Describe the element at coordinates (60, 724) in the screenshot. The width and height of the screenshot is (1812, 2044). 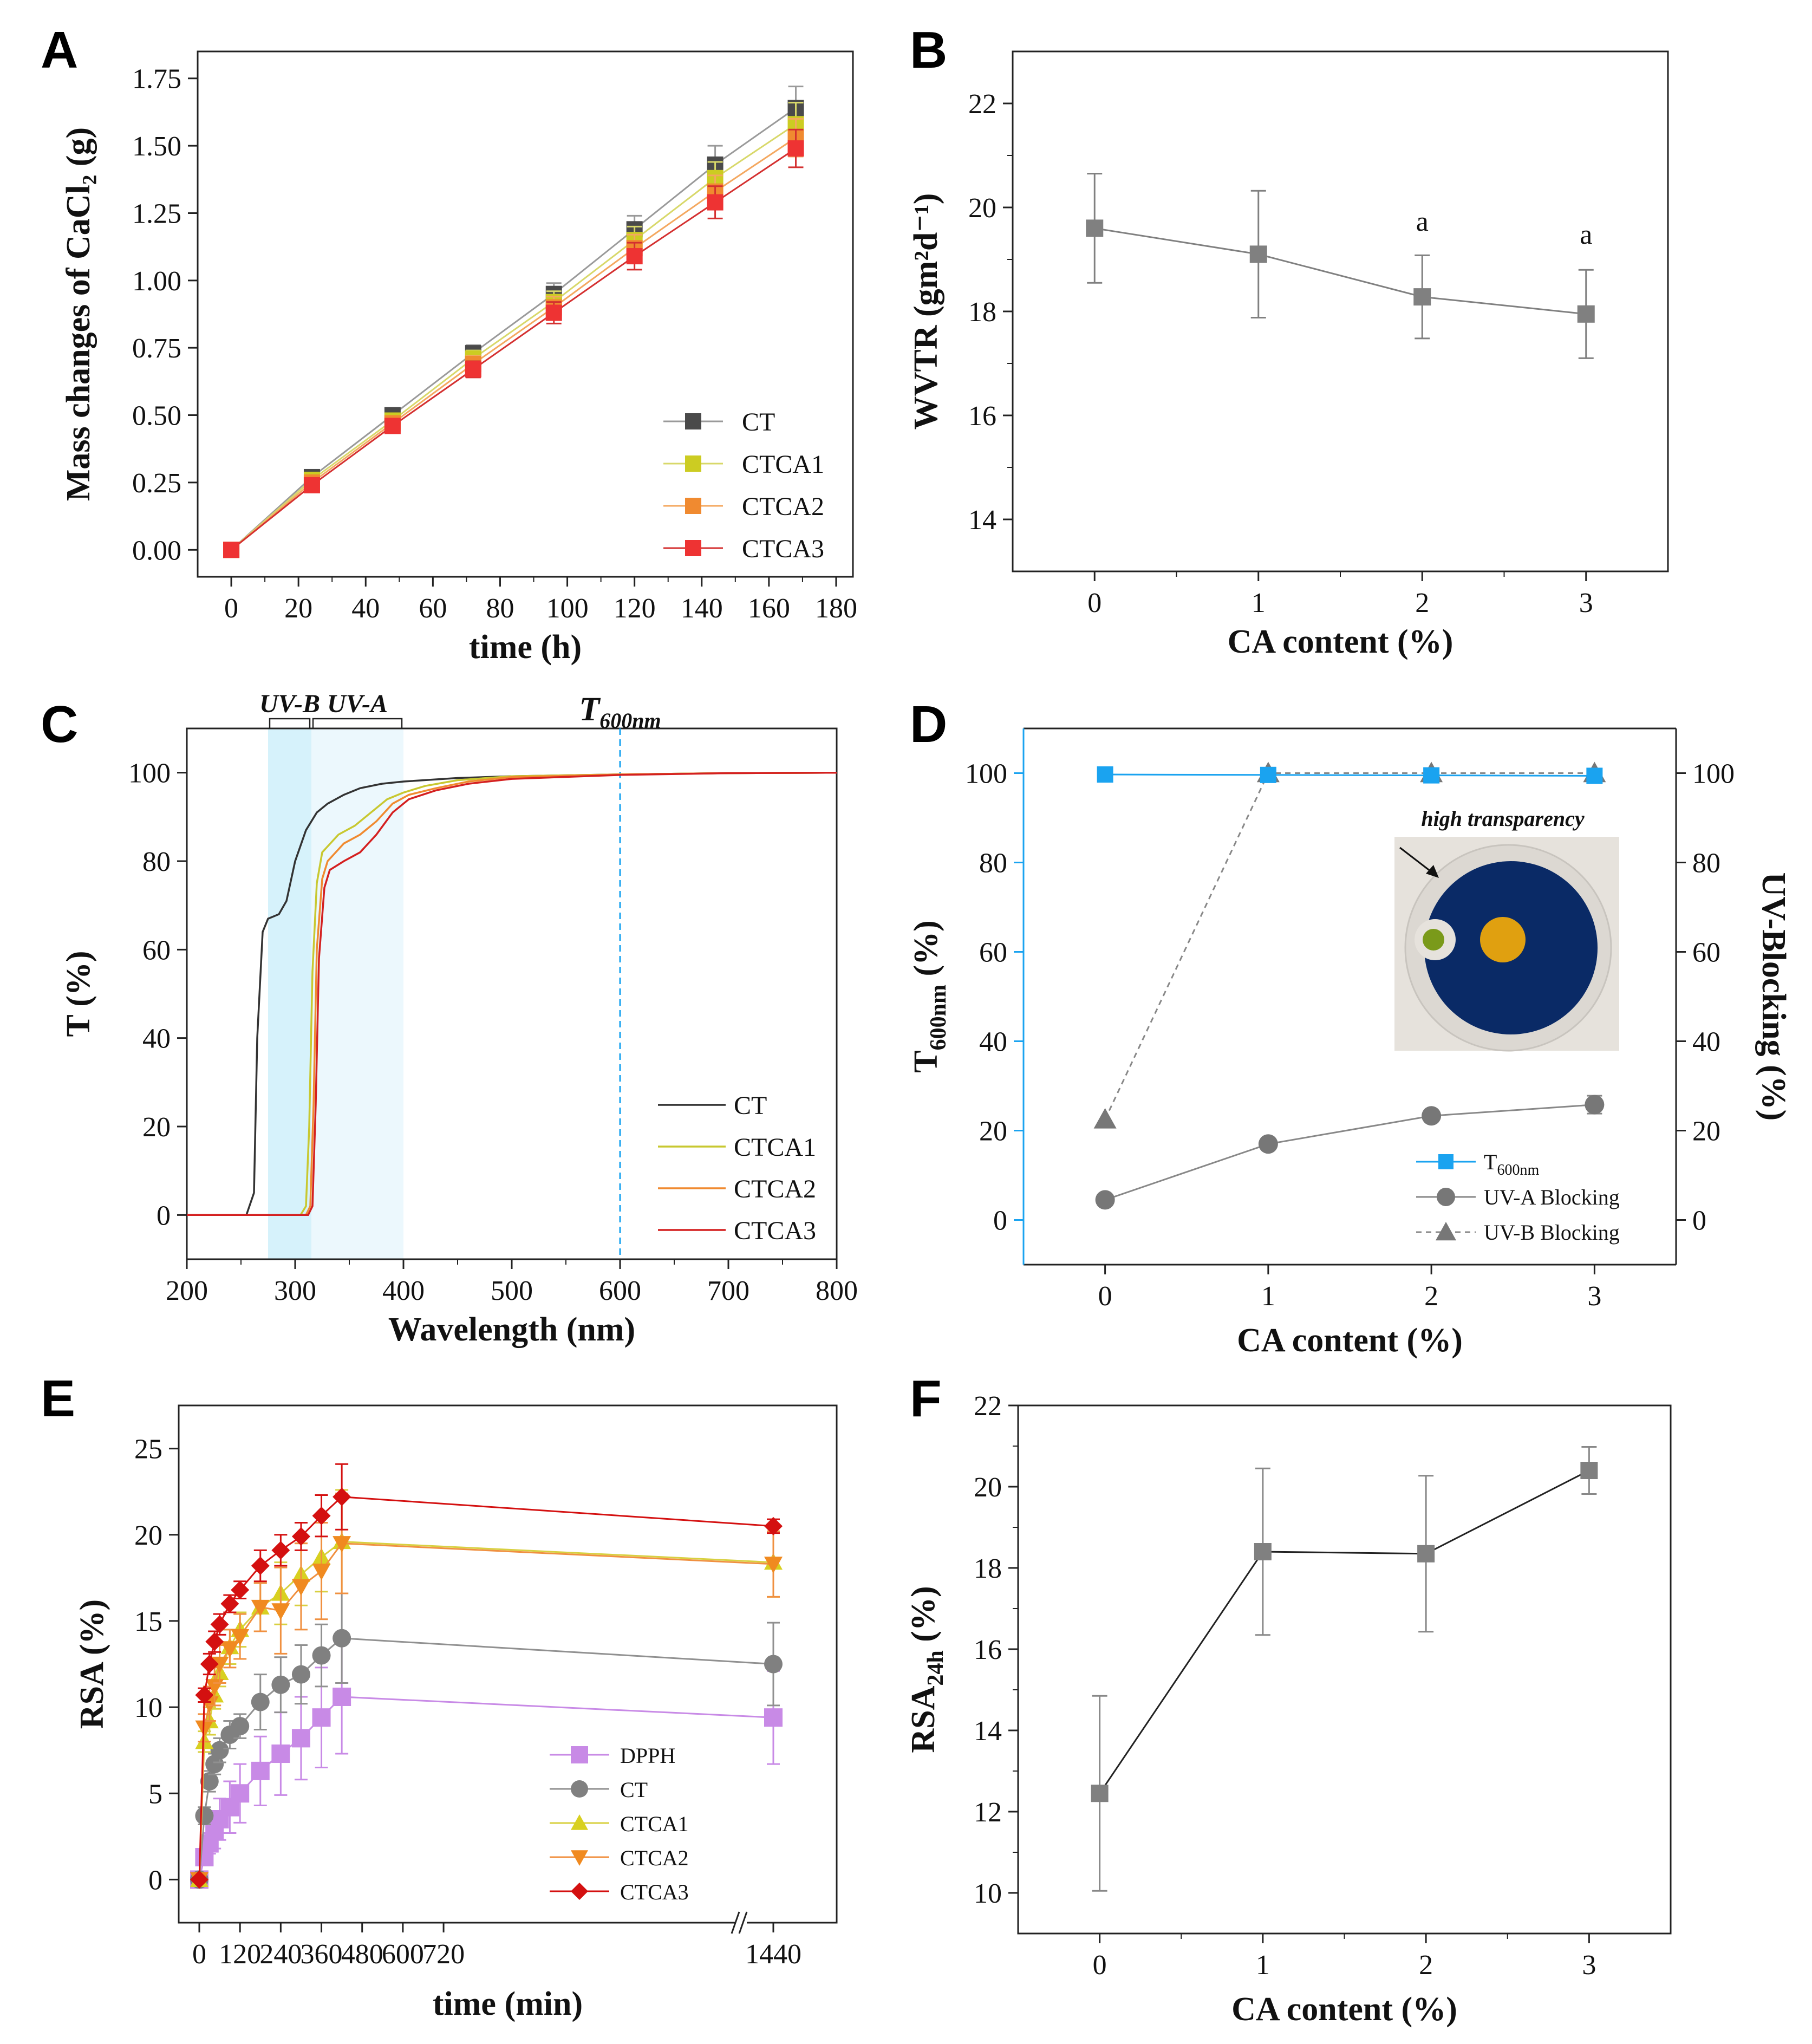
I see `panel-letter-c: C` at that location.